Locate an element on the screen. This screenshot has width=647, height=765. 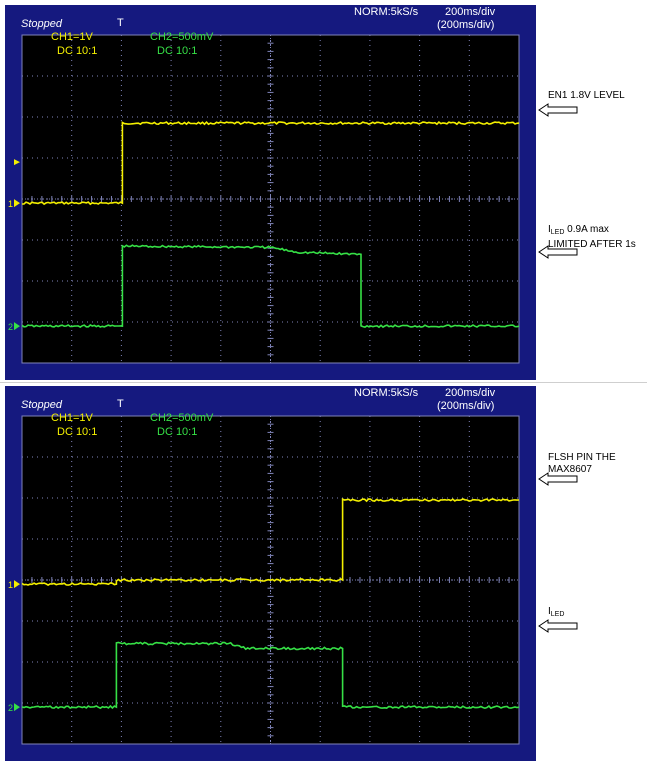
annotation-iled-limit: ILED 0.9A max LIMITED AFTER 1s is located at coordinates (592, 237).